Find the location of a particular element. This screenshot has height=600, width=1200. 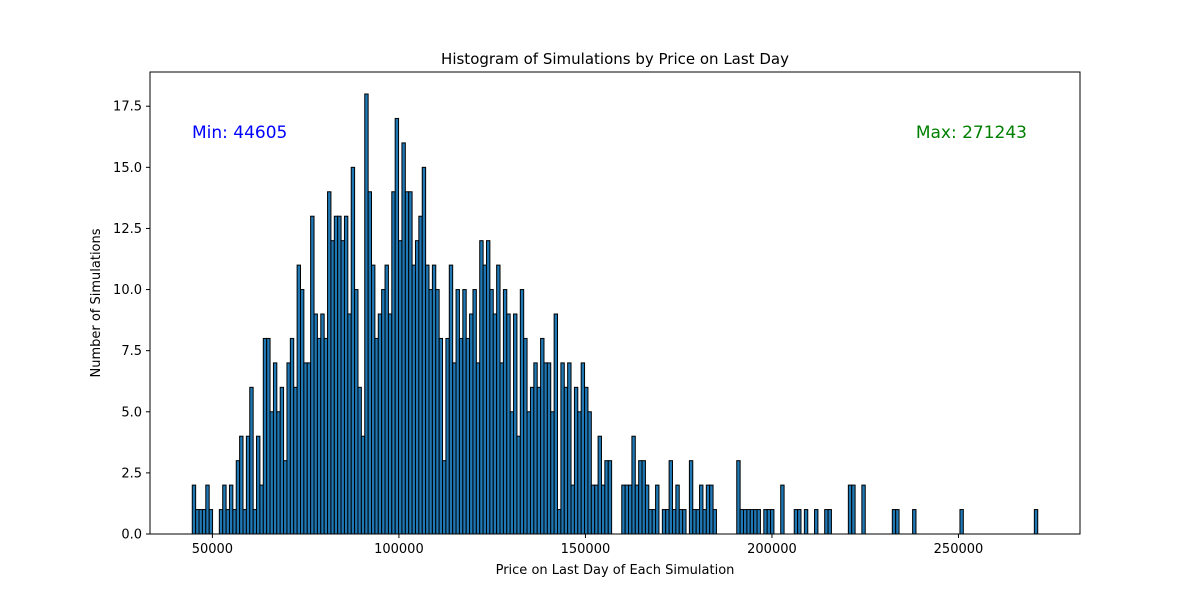

max-annotation: Max: 271243 is located at coordinates (971, 133).